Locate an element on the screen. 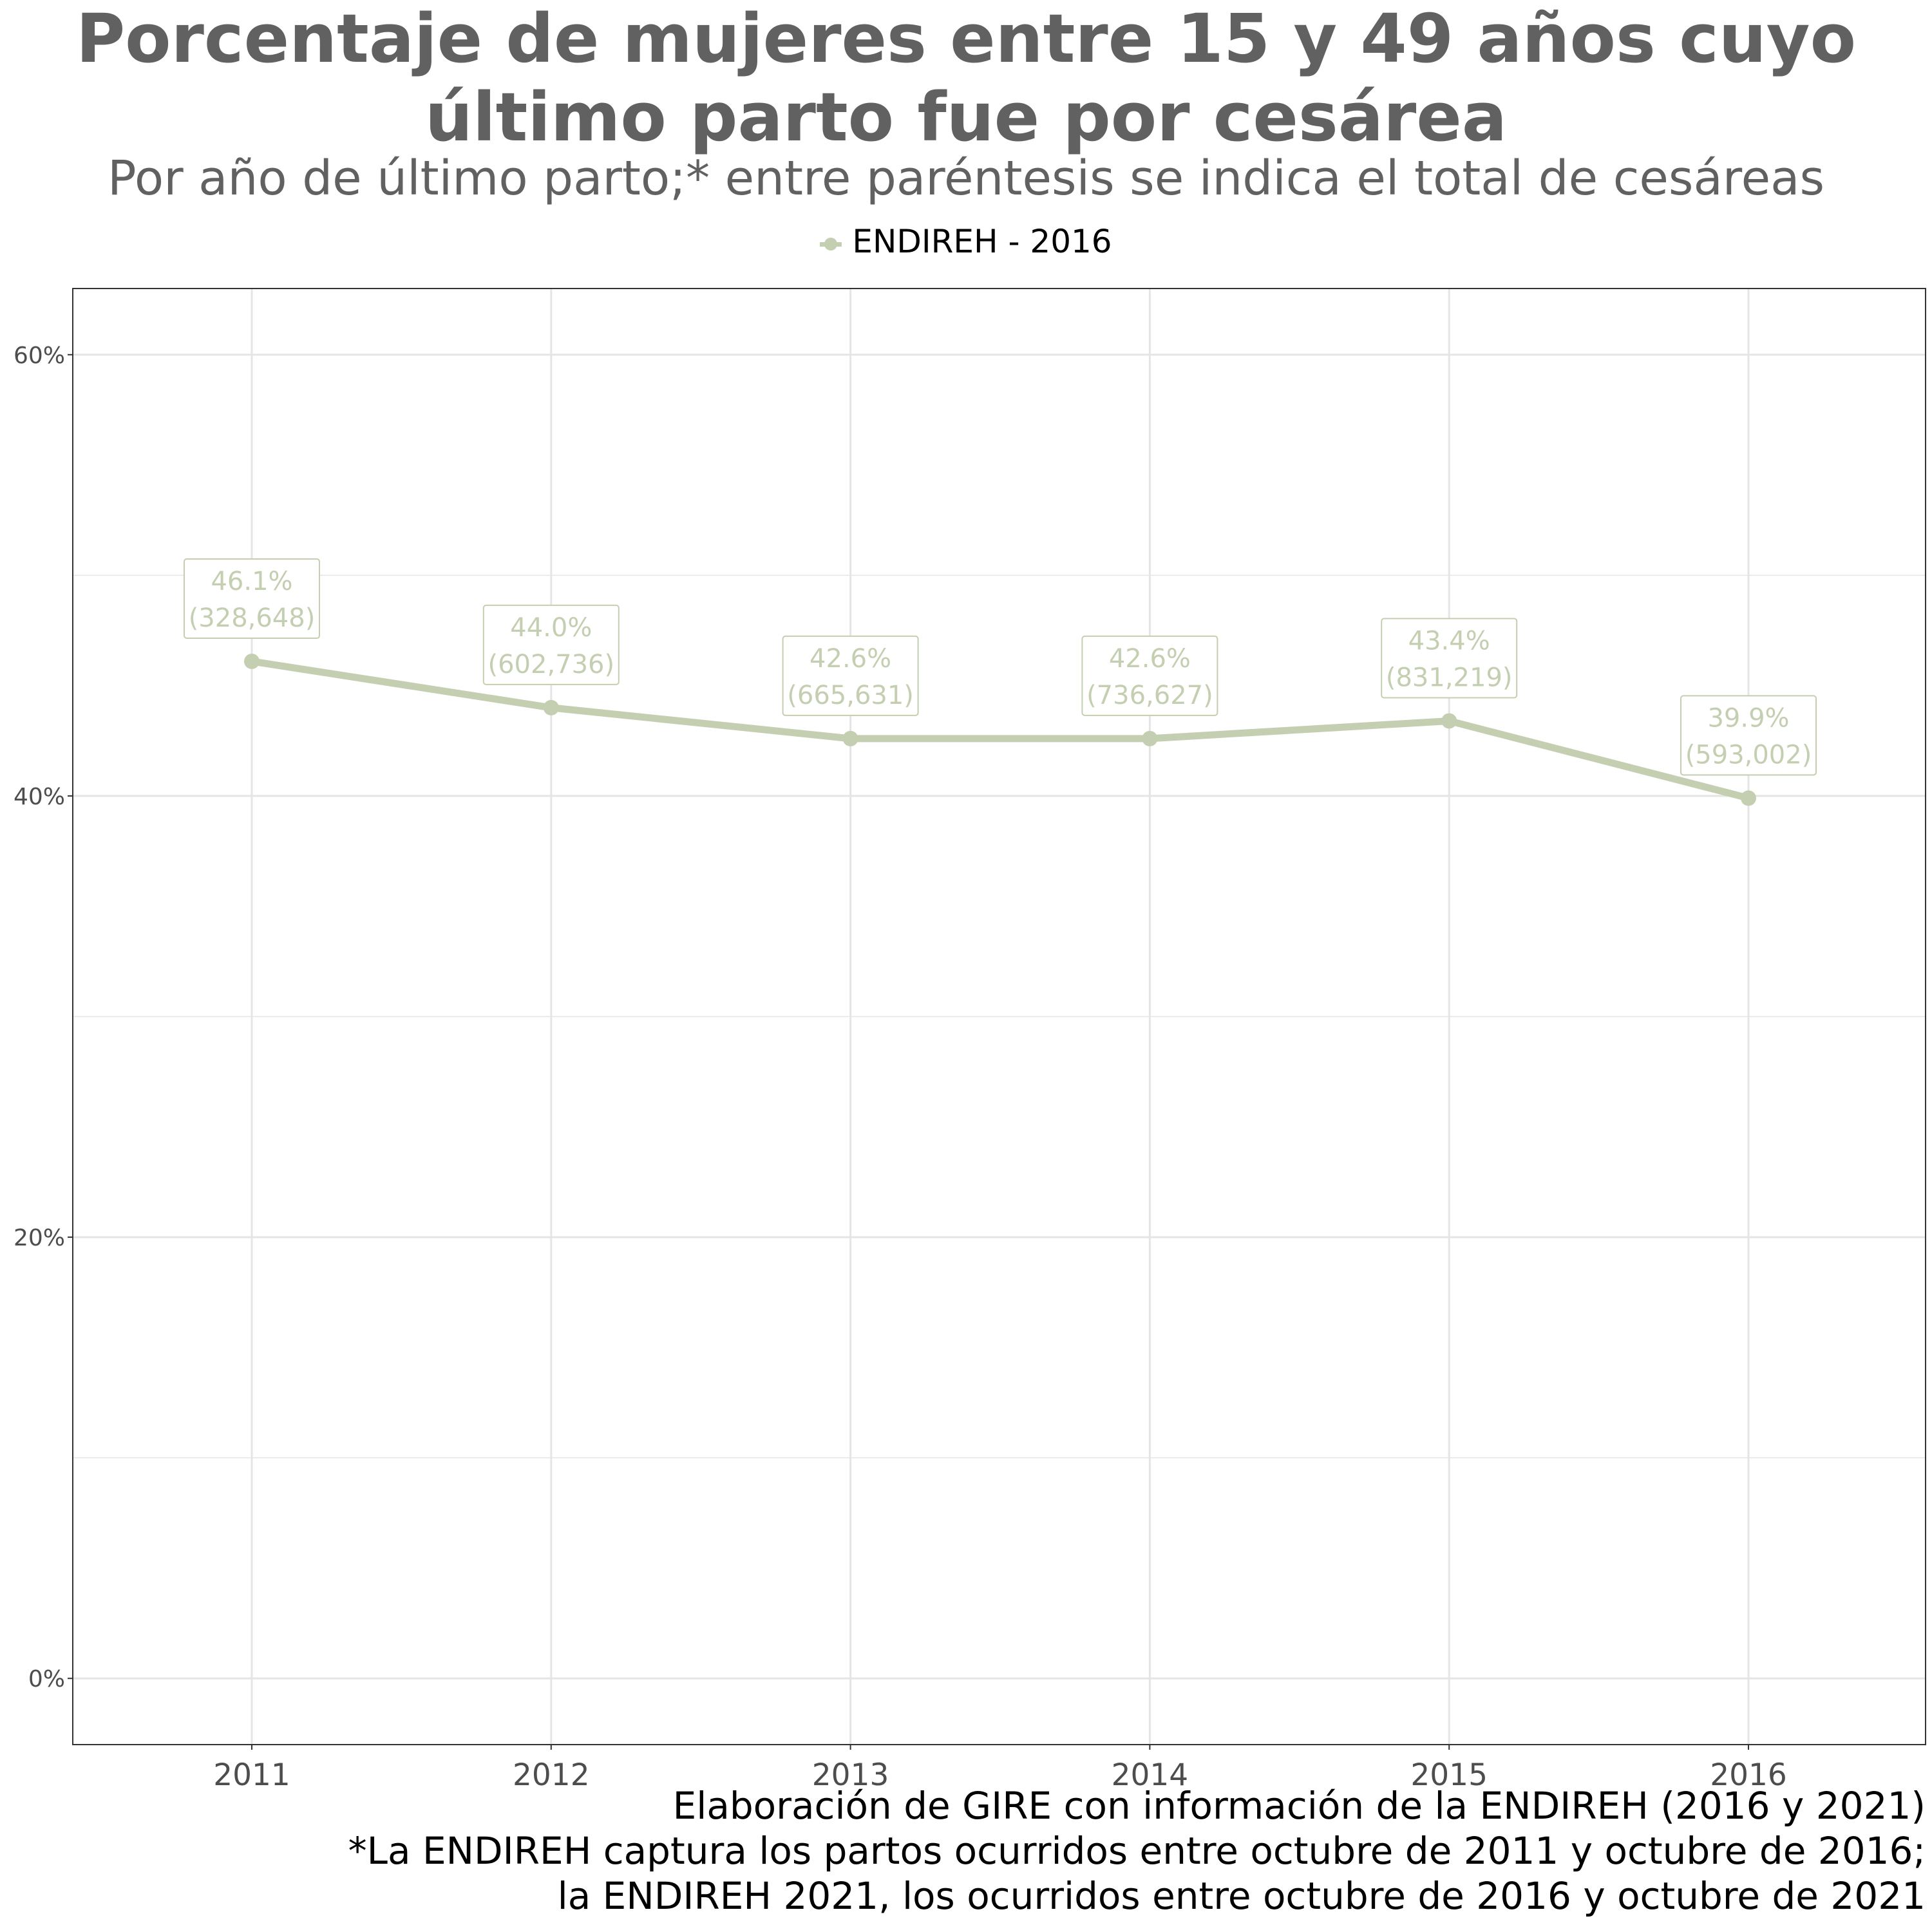 This screenshot has height=1932, width=1932. y-tick-label: 0% is located at coordinates (46, 1679).